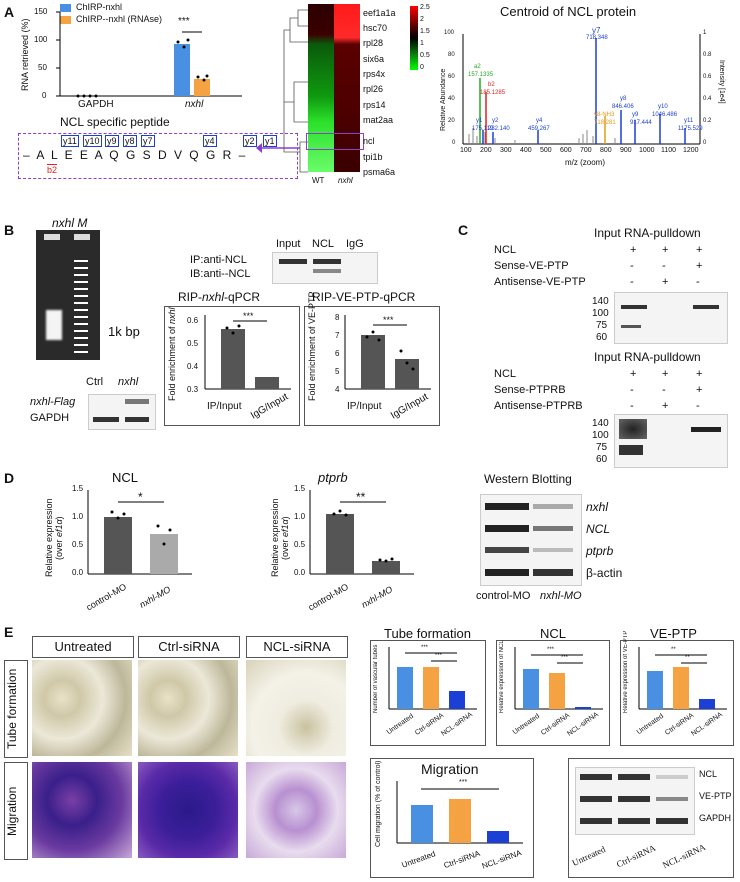 This screenshot has height=882, width=740. What do you see at coordinates (706, 307) in the screenshot?
I see `c-top-band-sense` at bounding box center [706, 307].